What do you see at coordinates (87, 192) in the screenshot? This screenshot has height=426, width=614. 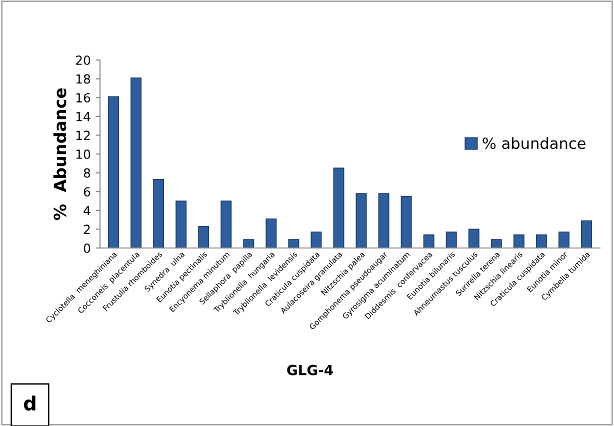 I see `y-tick-label: 6` at bounding box center [87, 192].